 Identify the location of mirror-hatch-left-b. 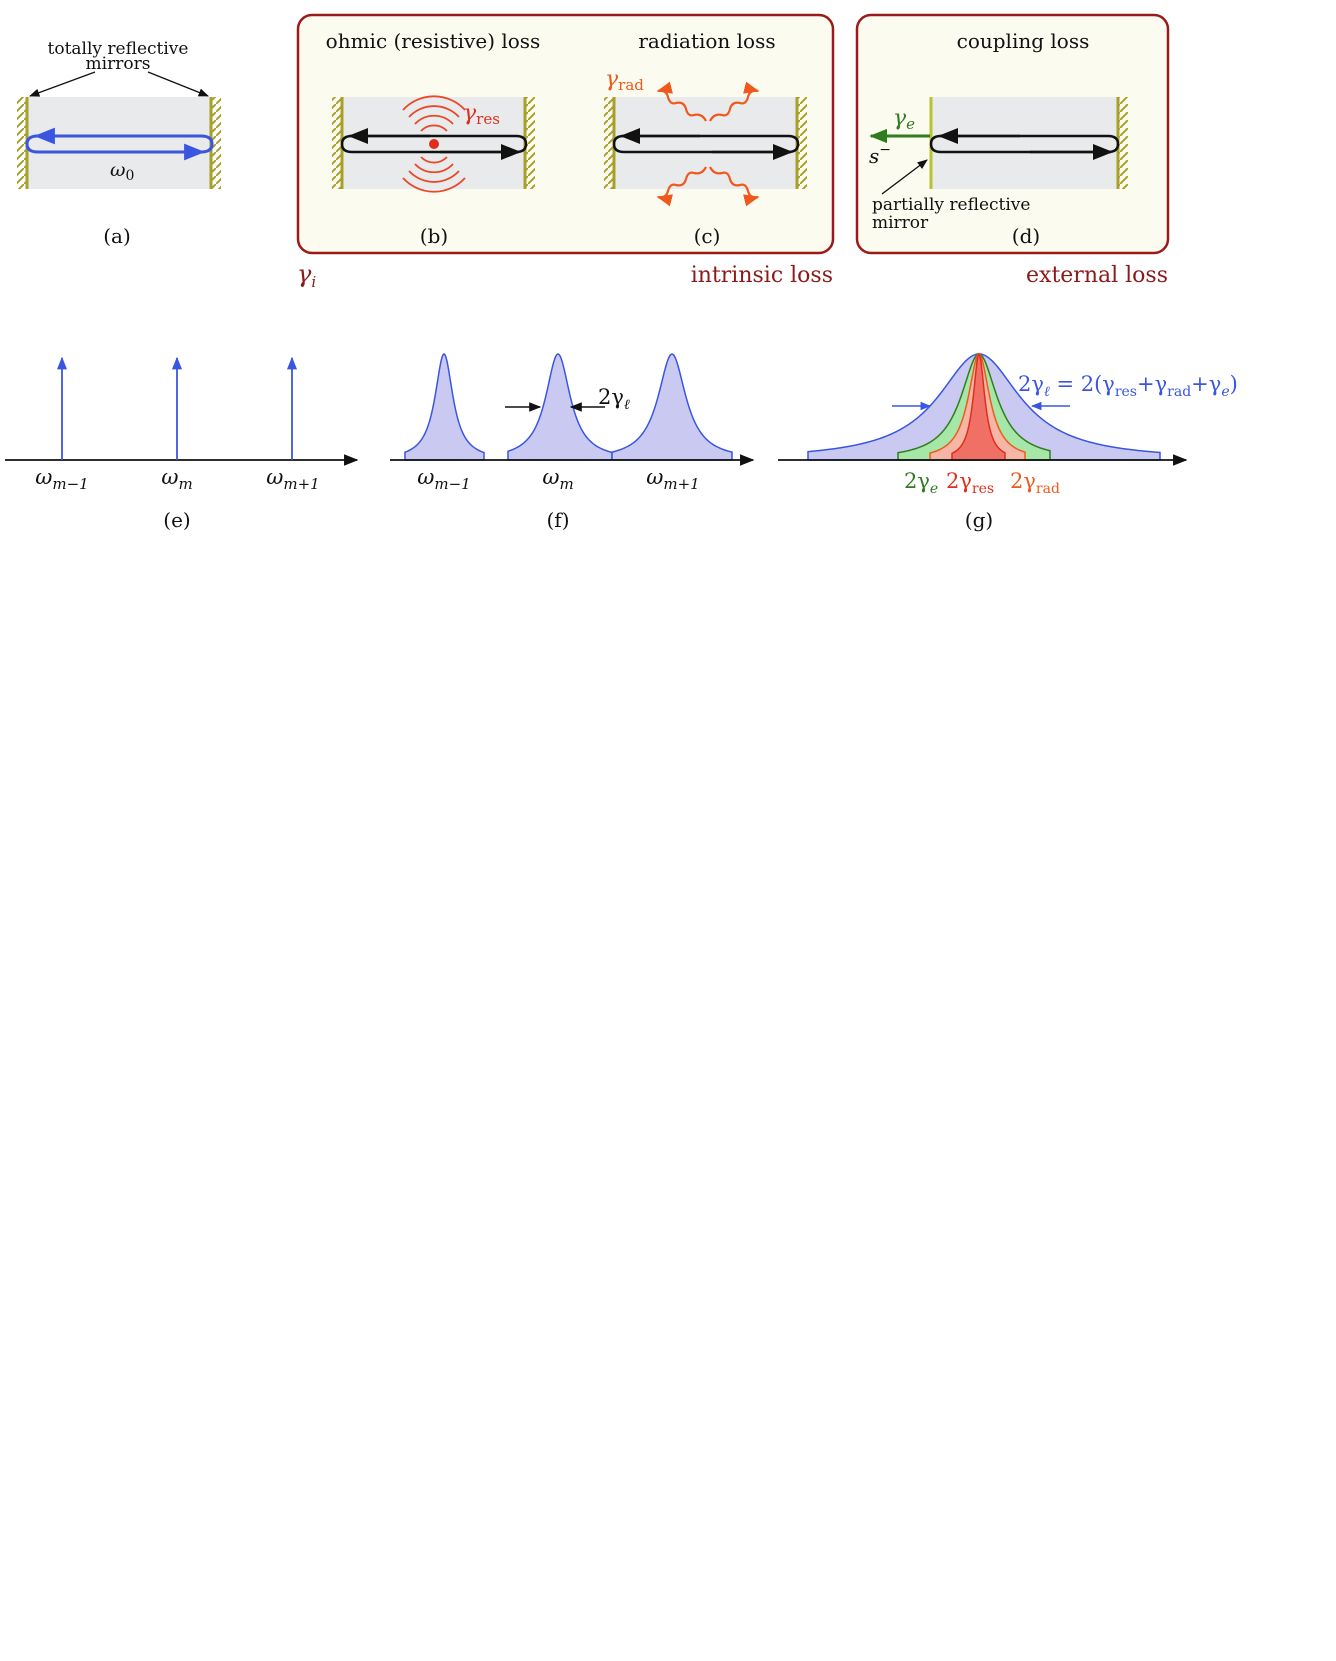
(336, 143).